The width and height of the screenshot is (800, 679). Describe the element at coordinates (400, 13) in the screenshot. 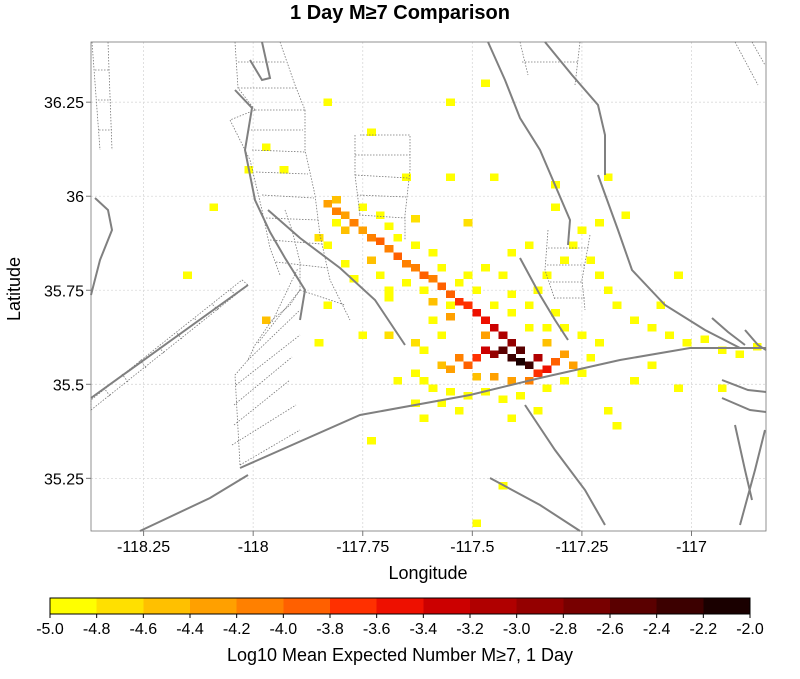

I see `chart-title: 1 Day M≥7 Comparison` at that location.